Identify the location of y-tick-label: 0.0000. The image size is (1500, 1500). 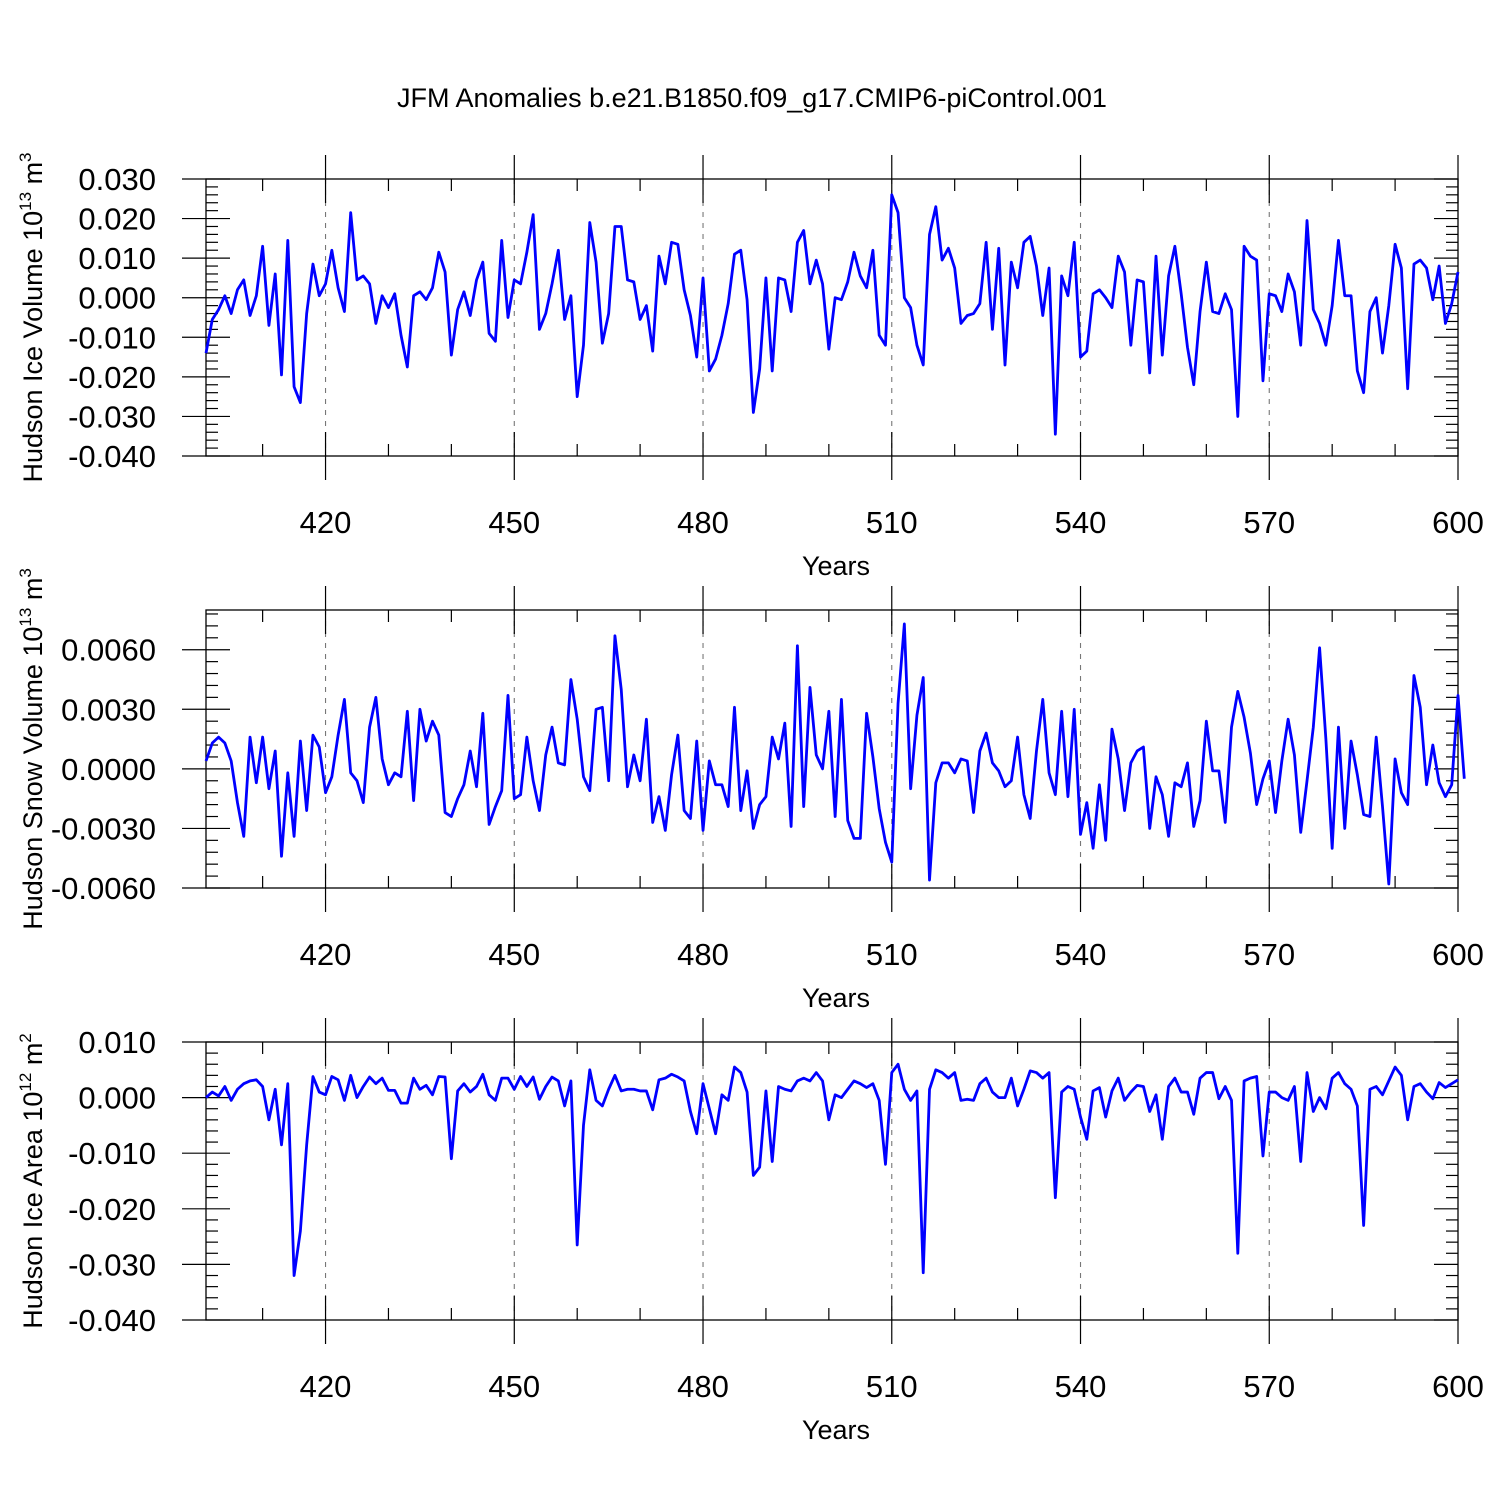
(108, 769).